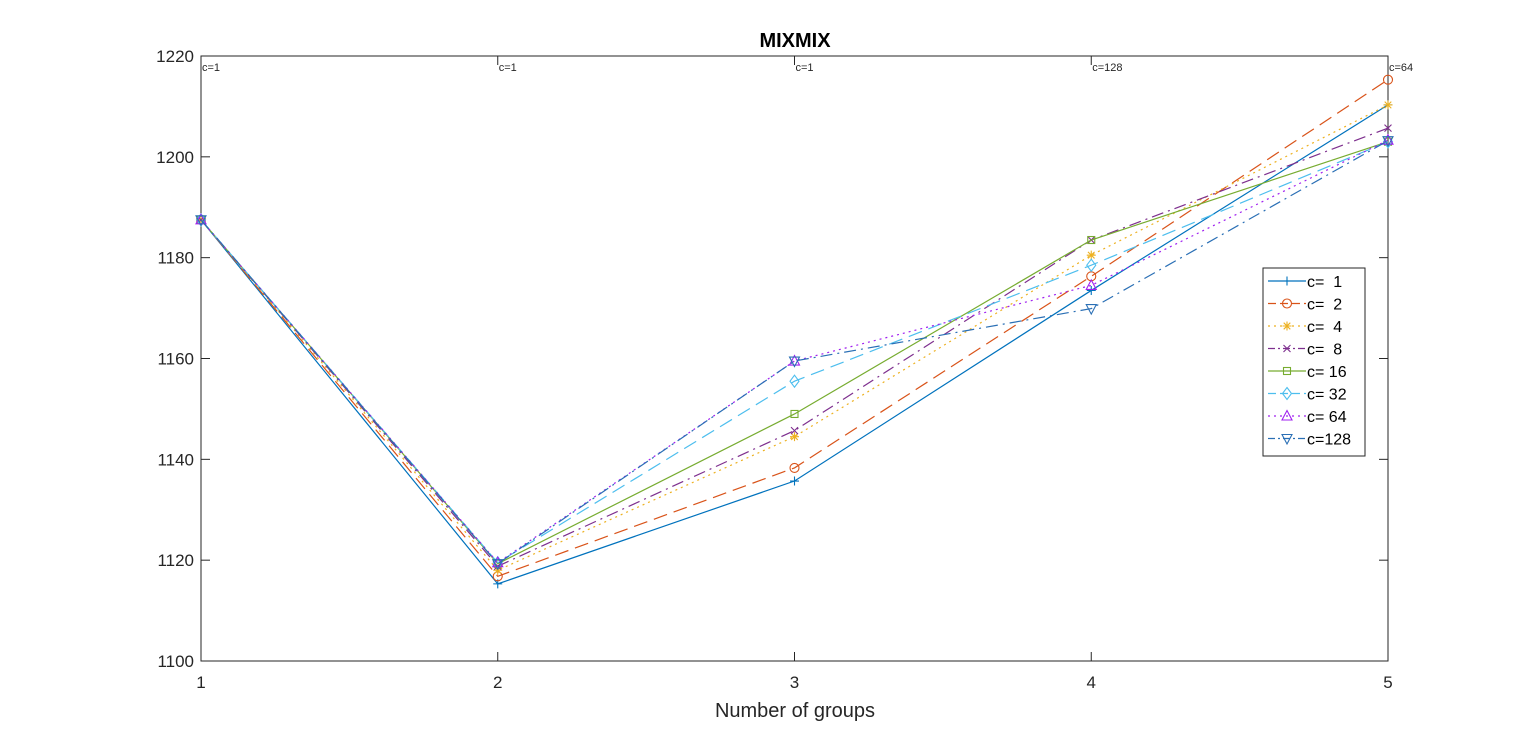 This screenshot has height=744, width=1536. Describe the element at coordinates (1327, 395) in the screenshot. I see `legend-label: c= 32` at that location.